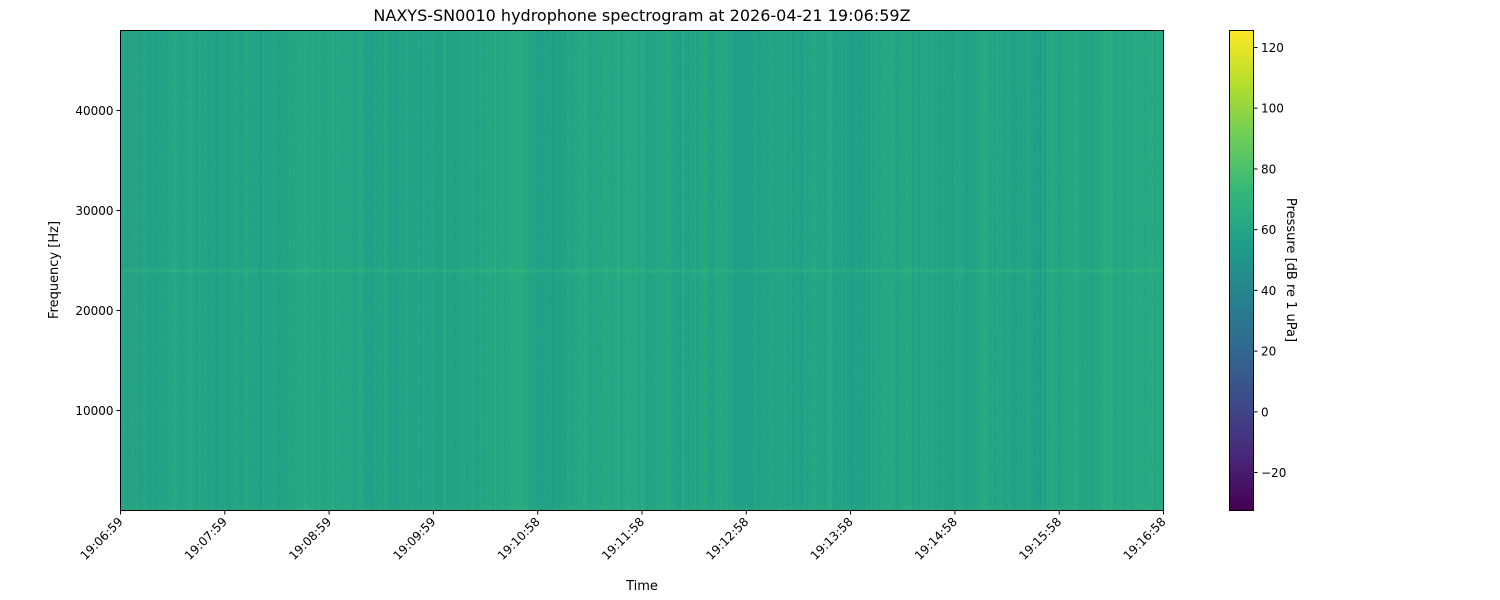 This screenshot has height=600, width=1500. I want to click on y-tick-label: 10000, so click(94, 411).